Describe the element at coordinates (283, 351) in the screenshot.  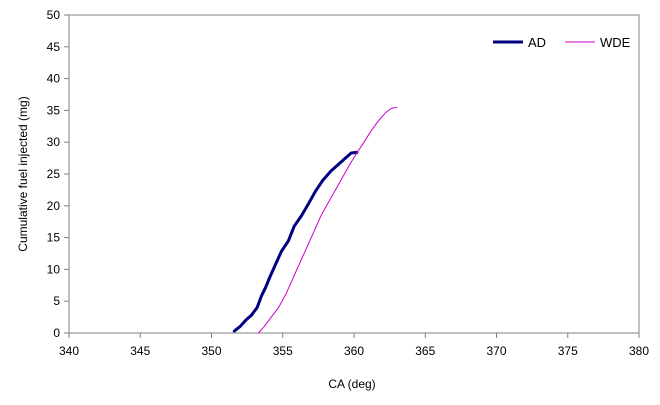
I see `x-tick-label: 355` at that location.